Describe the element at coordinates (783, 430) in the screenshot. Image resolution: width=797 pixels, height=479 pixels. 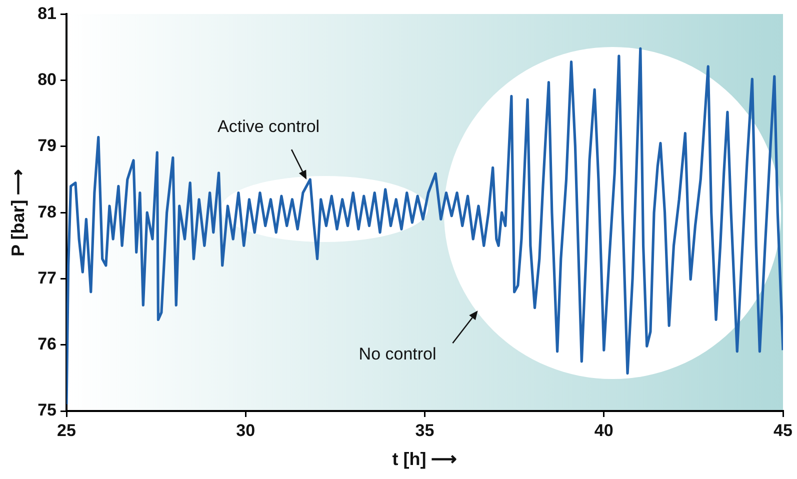
I see `x-tick-label: 45` at that location.